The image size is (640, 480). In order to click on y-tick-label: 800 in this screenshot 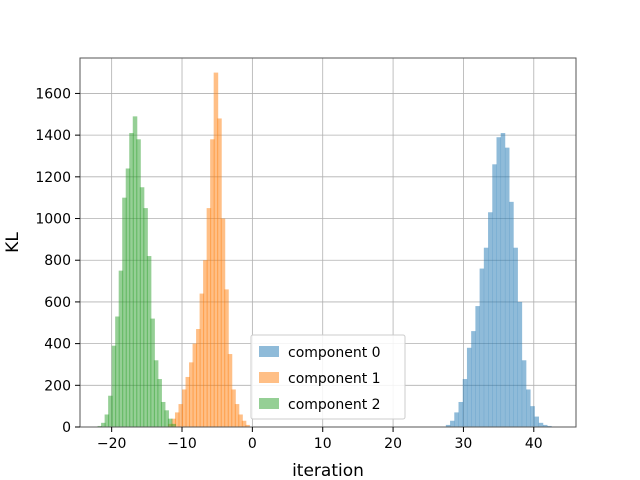, I will do `click(57, 261)`.